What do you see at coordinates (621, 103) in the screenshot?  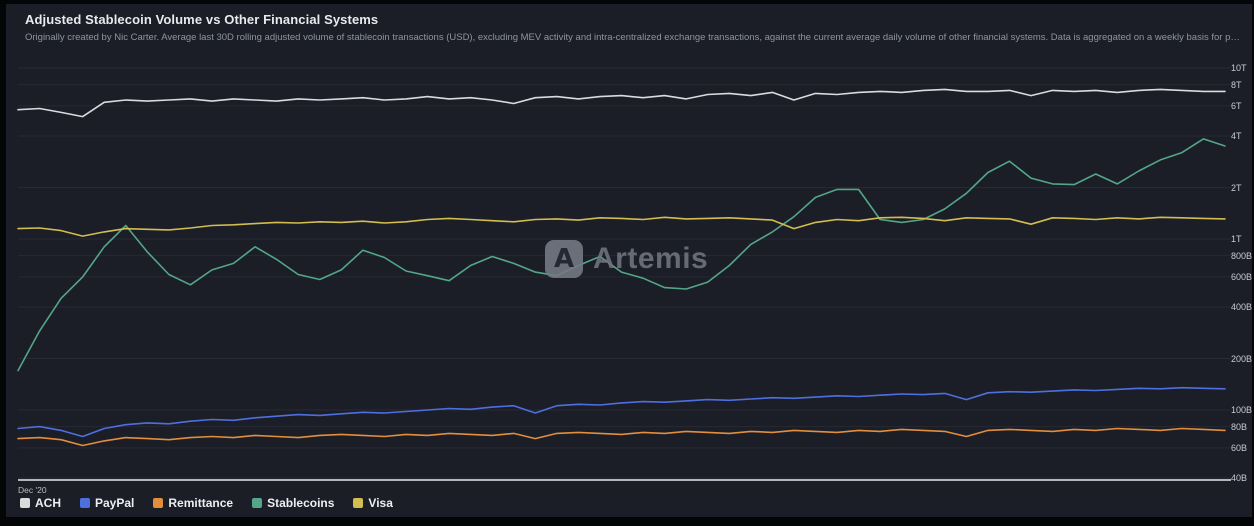 I see `series-line-ach` at bounding box center [621, 103].